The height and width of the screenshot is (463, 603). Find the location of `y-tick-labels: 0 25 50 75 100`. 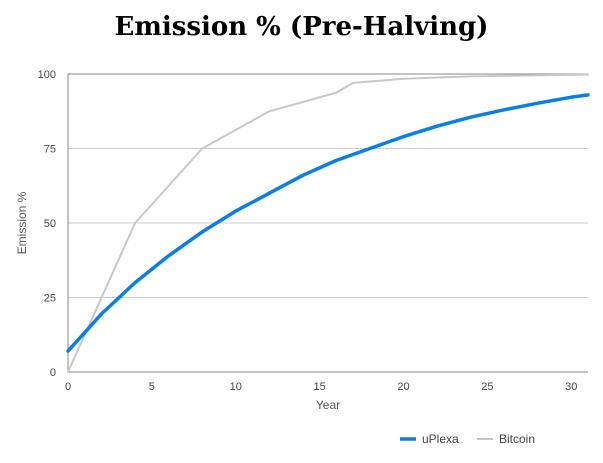

y-tick-labels: 0 25 50 75 100 is located at coordinates (47, 224).